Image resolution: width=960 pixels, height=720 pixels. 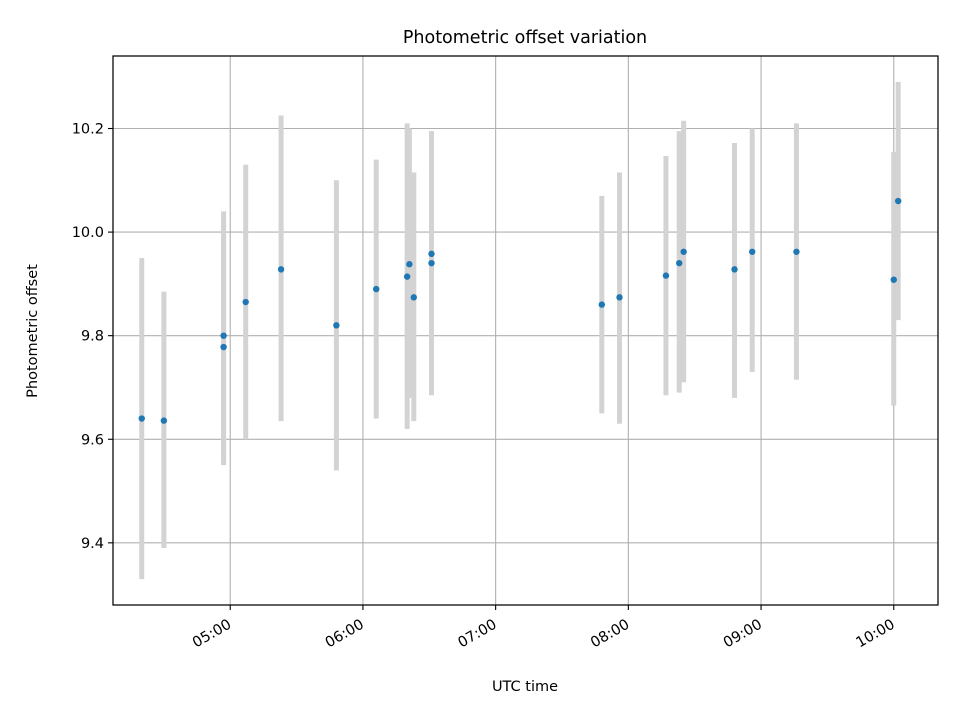 I want to click on y-tick-label: 10.2, so click(x=88, y=130).